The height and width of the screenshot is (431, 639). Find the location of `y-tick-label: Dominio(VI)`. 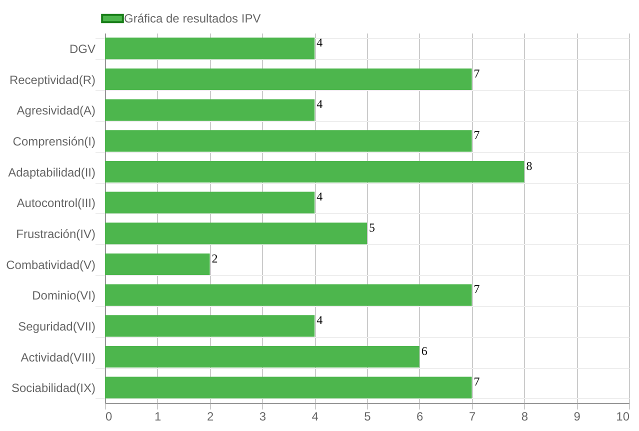

y-tick-label: Dominio(VI) is located at coordinates (64, 295).